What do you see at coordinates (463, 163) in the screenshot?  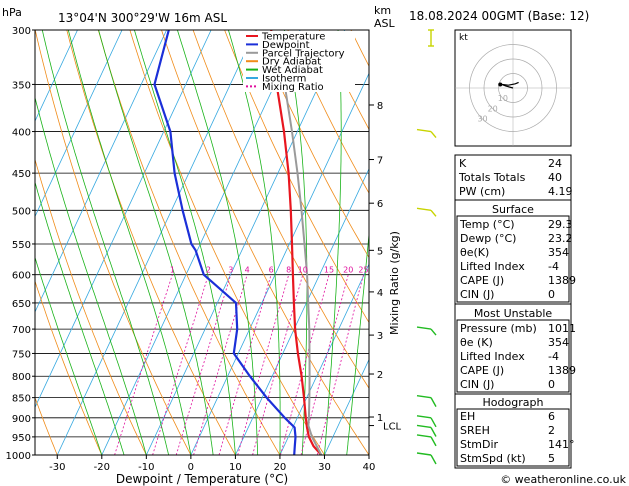 I see `k-label: K` at bounding box center [463, 163].